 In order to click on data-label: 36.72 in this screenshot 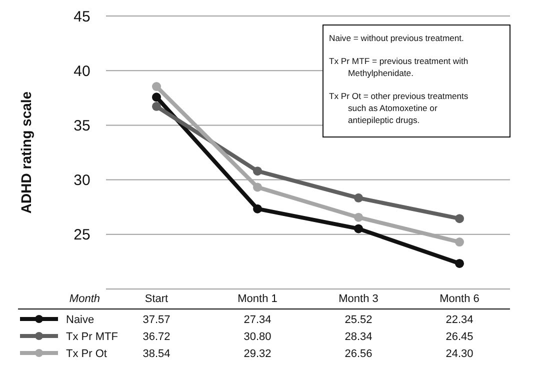, I will do `click(156, 337)`.